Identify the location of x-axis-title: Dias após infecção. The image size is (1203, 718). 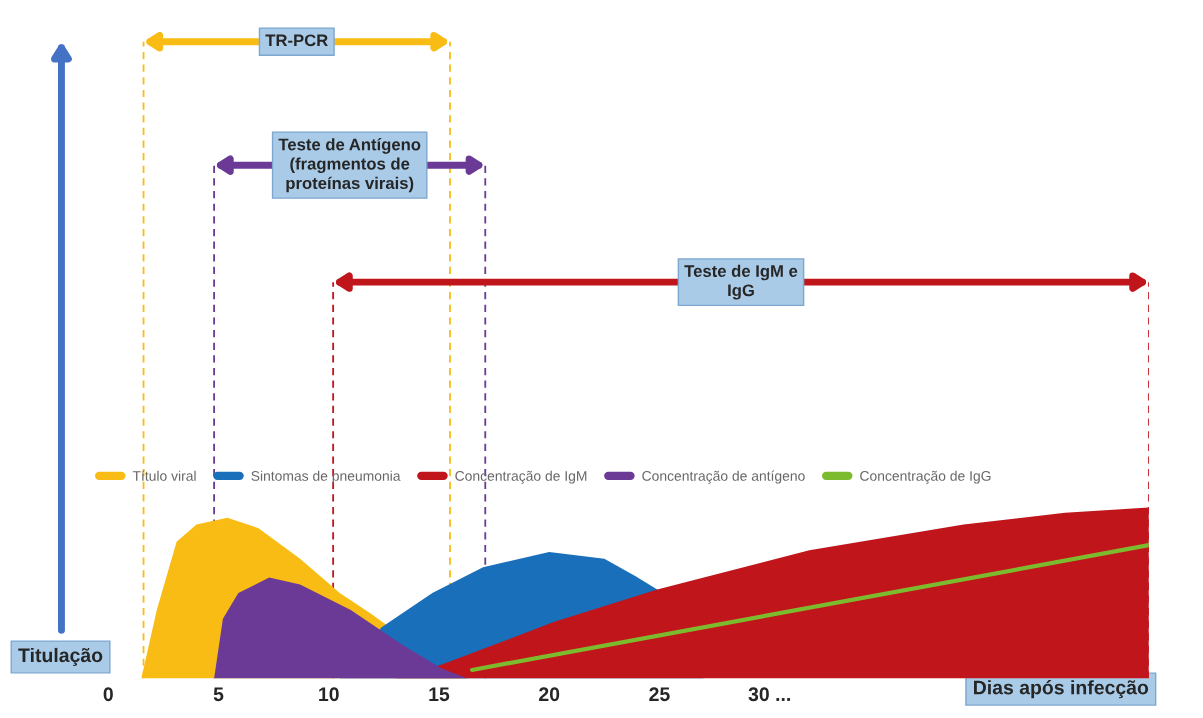
(1061, 689).